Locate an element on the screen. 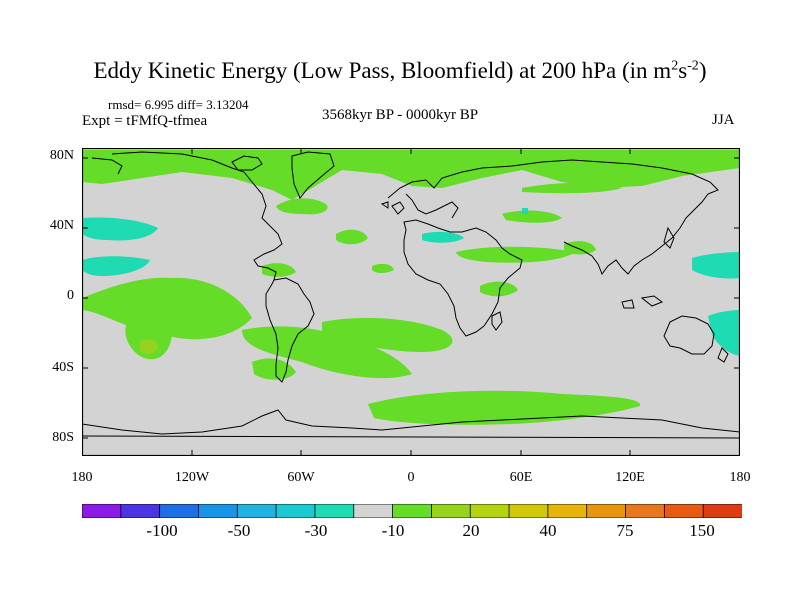 The image size is (800, 600). lon-label-180w: 180 is located at coordinates (82, 477).